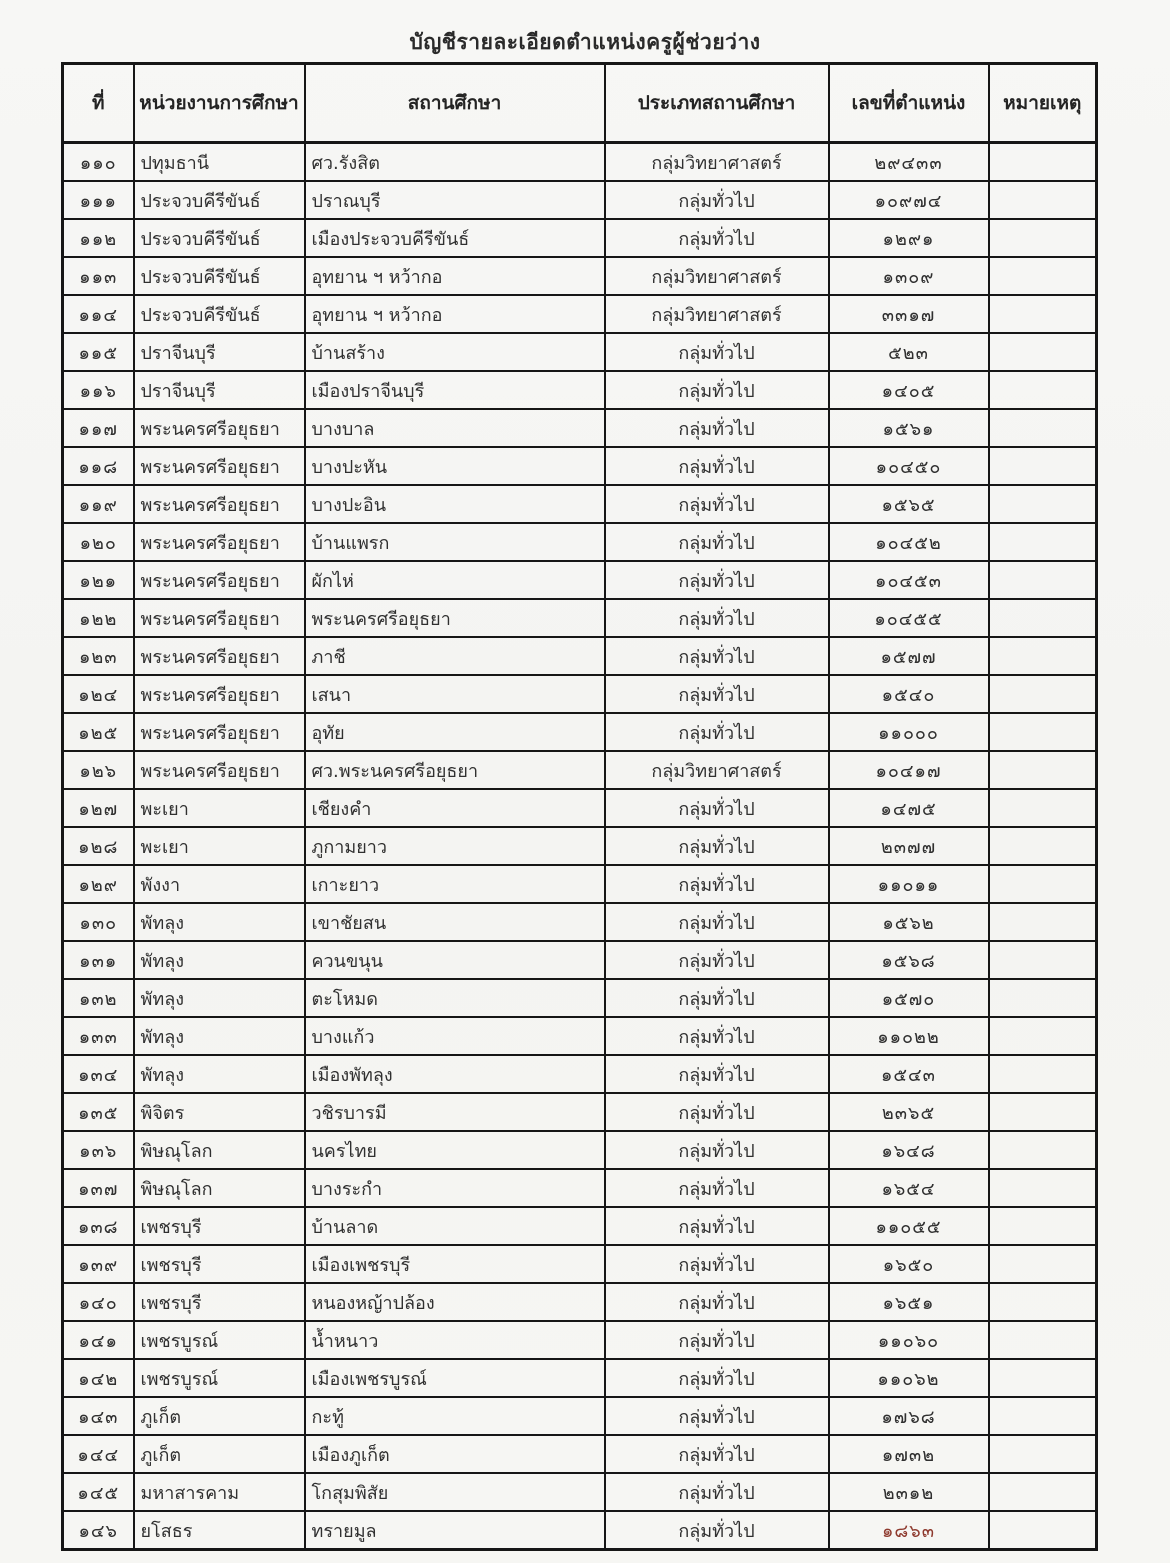 This screenshot has height=1563, width=1170. What do you see at coordinates (908, 770) in the screenshot?
I see `cell-position_no: ๑๐๔๑๗` at bounding box center [908, 770].